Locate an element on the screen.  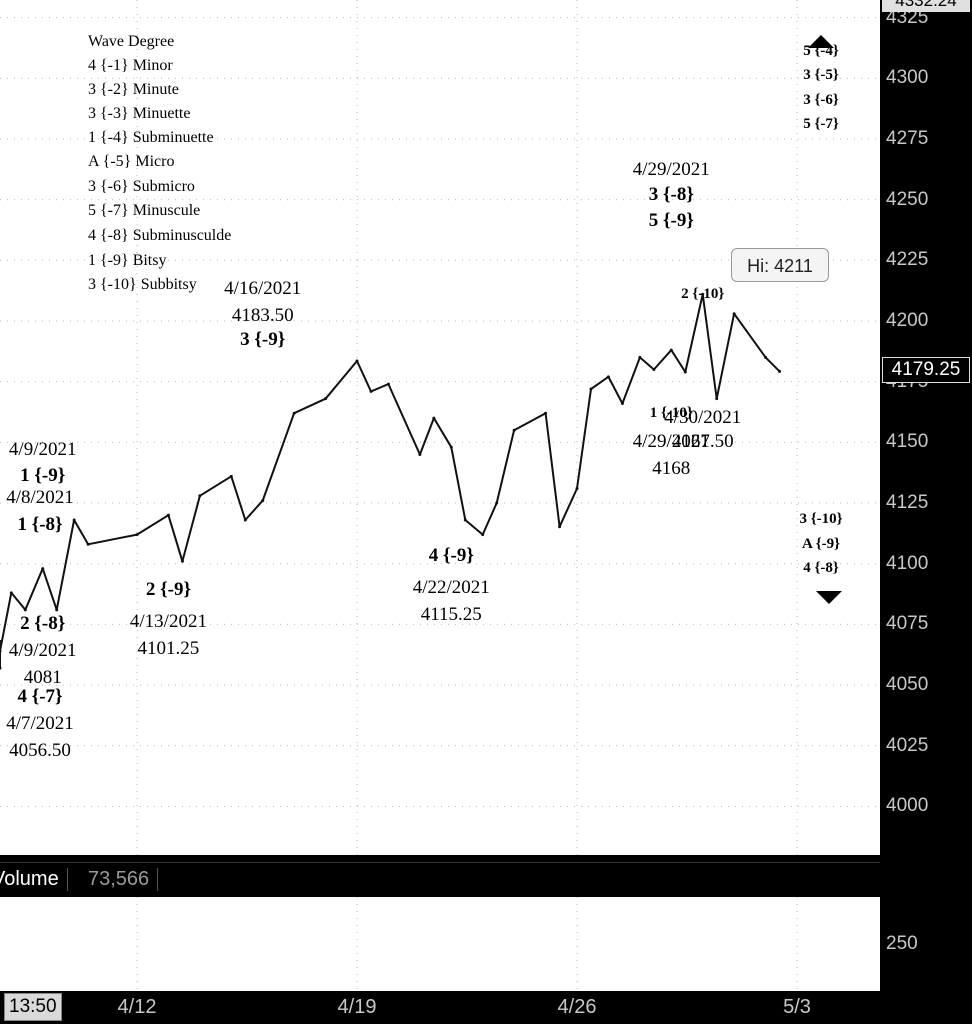
axis-top-price-label: 4332.24 is located at coordinates (926, 6).